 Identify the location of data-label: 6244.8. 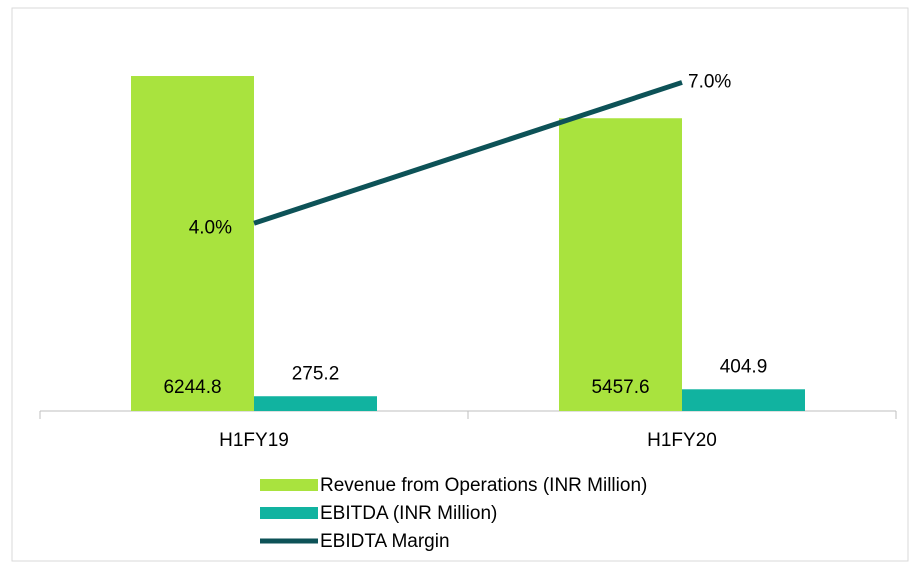
(192, 387).